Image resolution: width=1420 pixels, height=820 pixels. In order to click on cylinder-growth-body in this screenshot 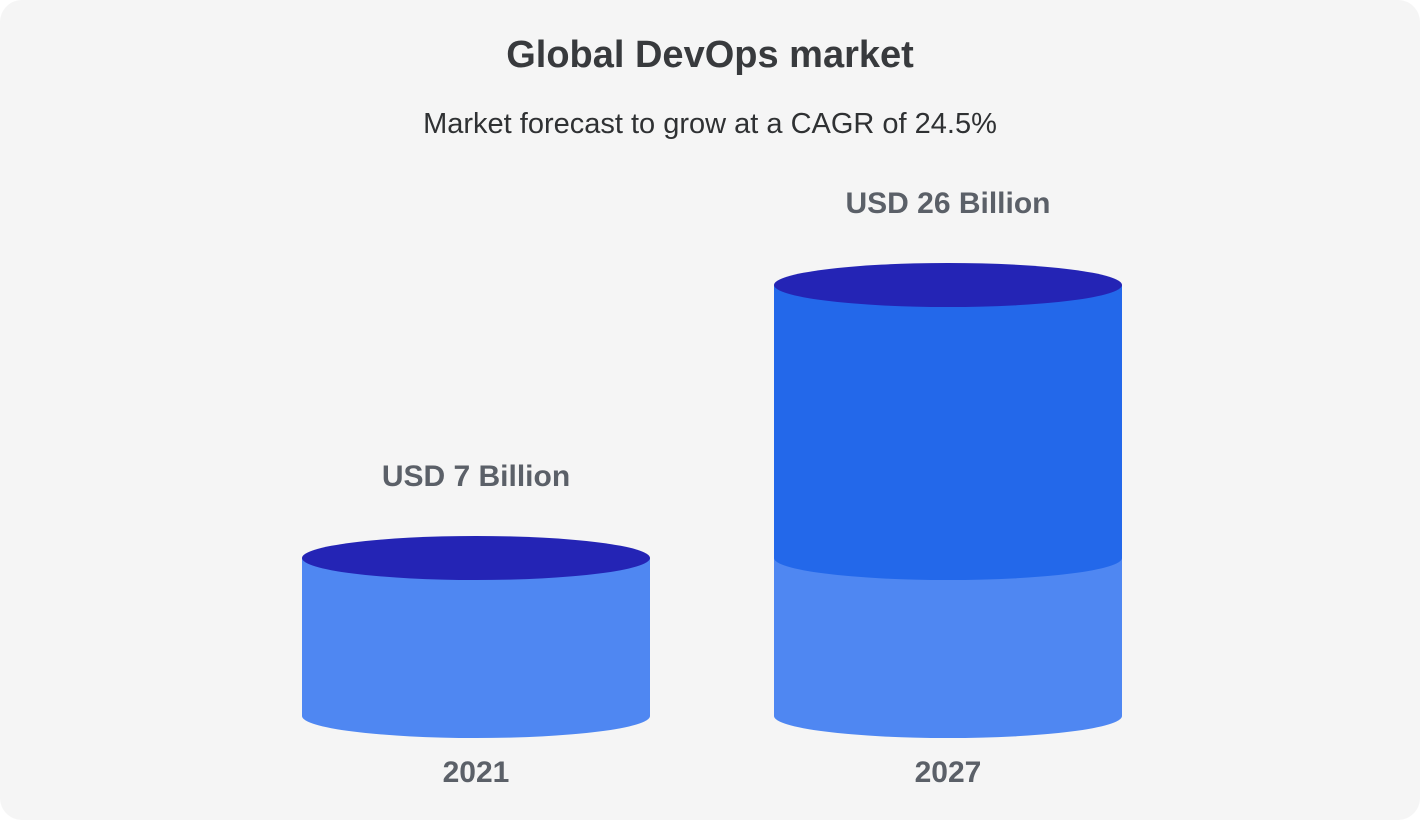, I will do `click(948, 432)`.